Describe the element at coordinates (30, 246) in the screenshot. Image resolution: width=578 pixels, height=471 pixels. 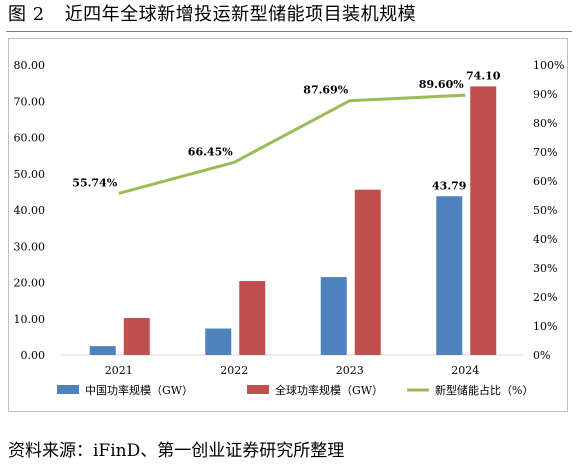
I see `y-left-tick-label: 30.00` at that location.